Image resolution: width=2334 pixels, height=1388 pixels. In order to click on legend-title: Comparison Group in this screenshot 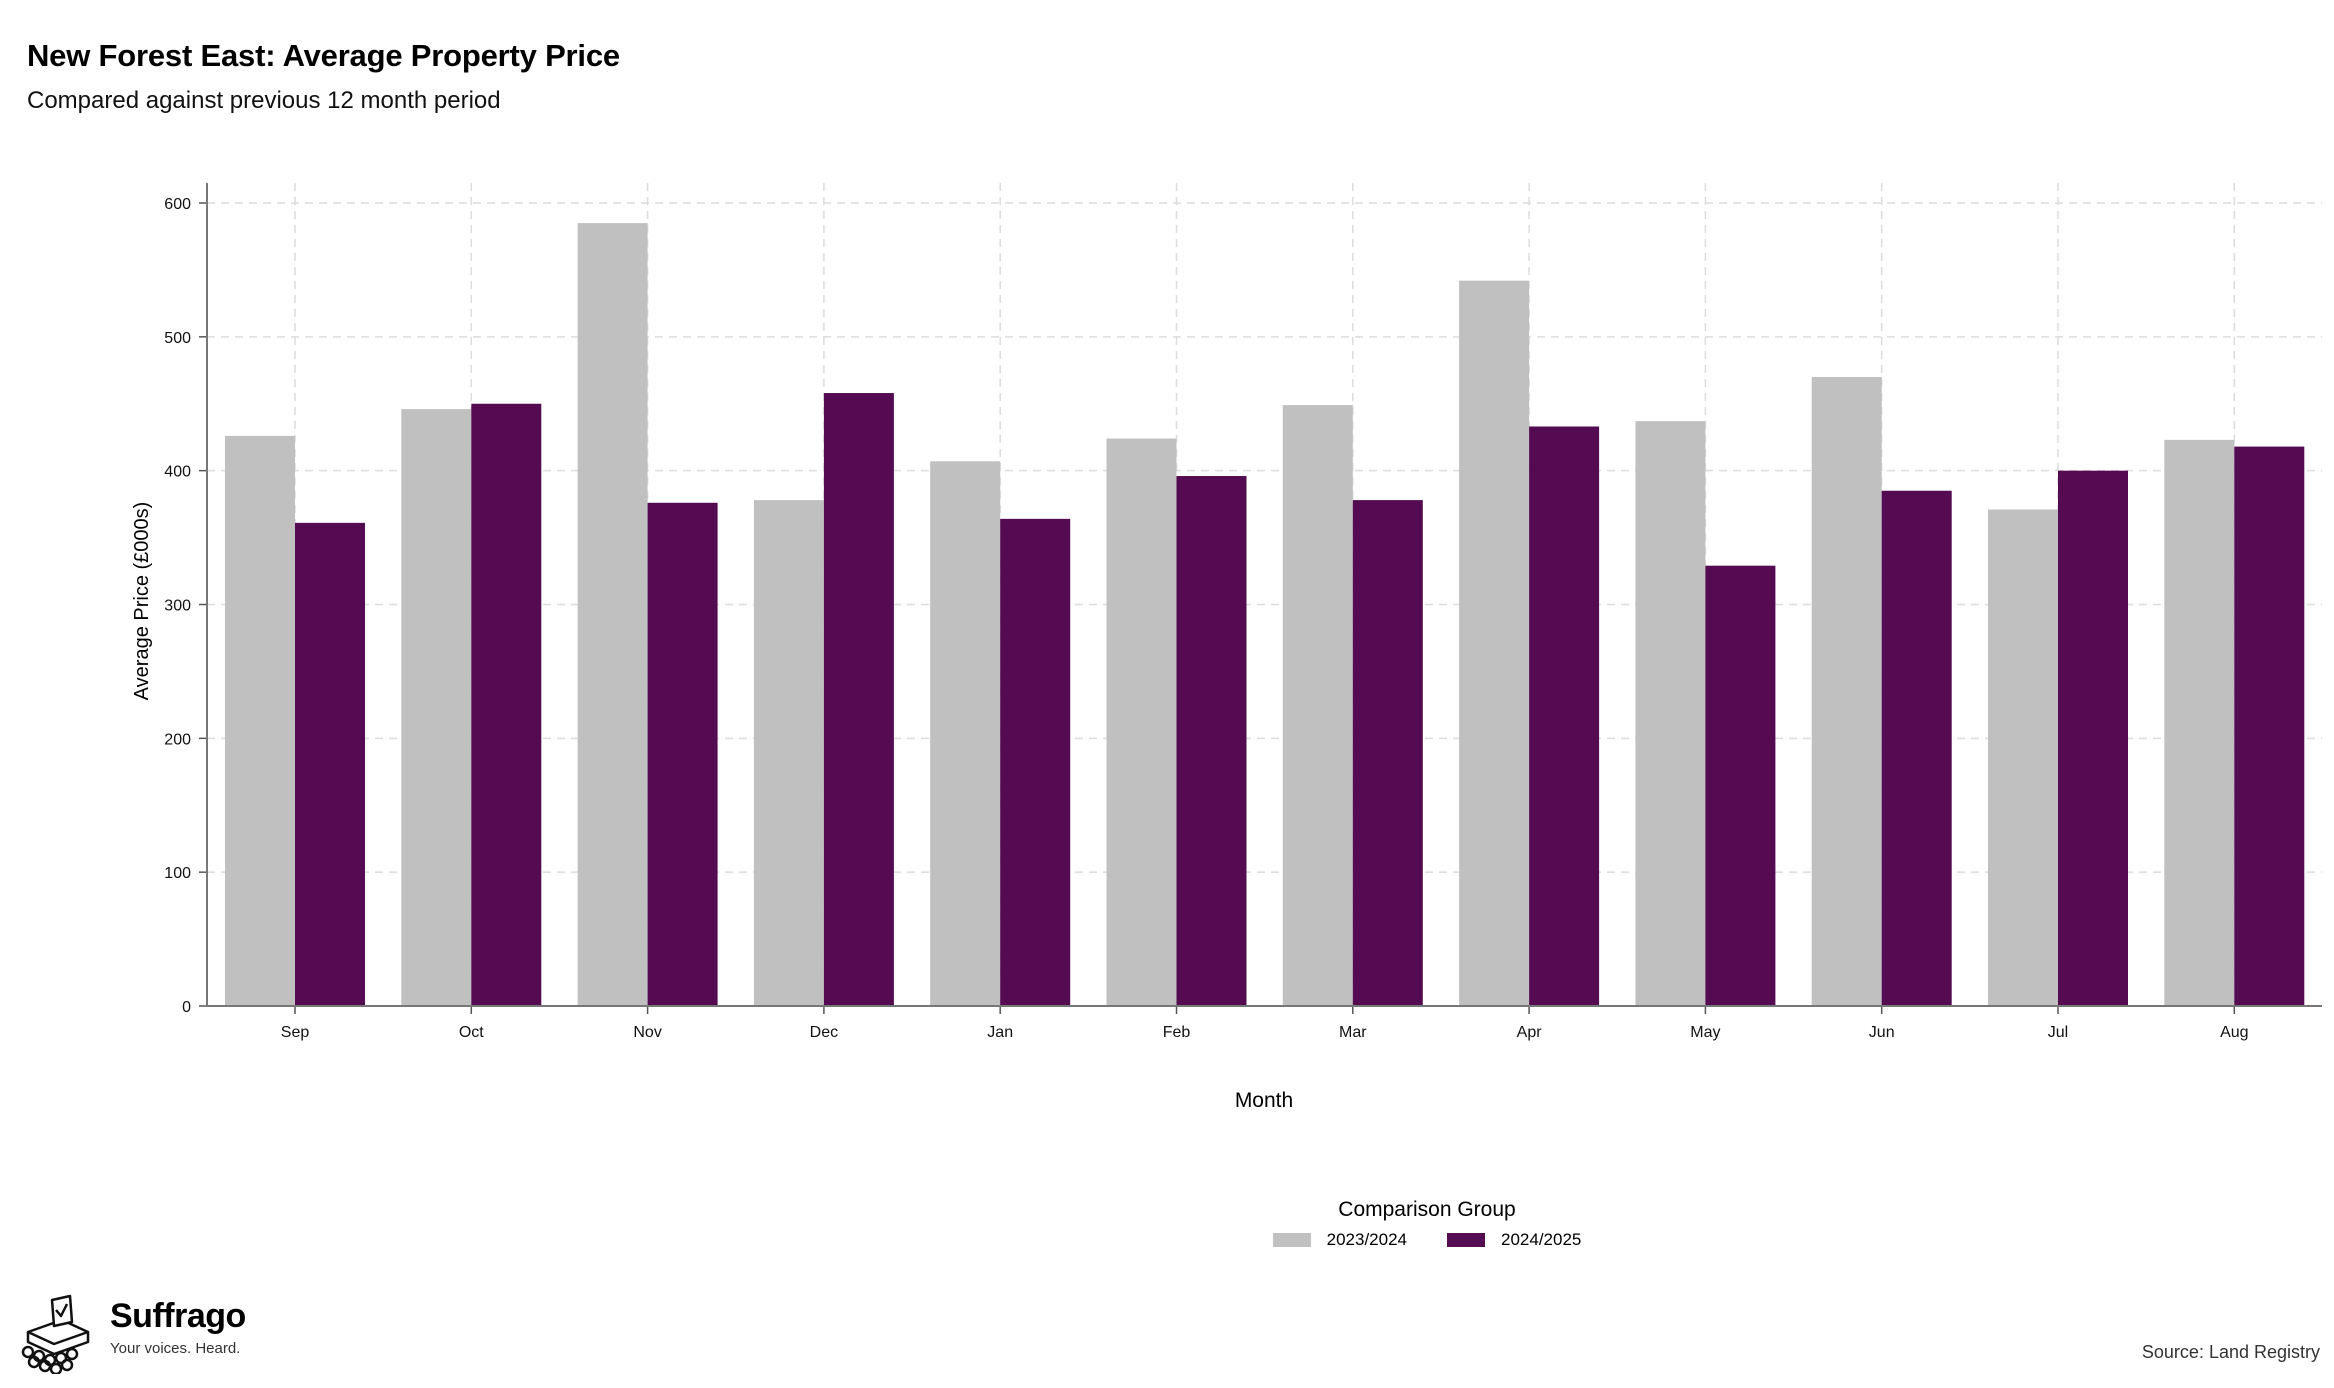, I will do `click(1427, 1209)`.